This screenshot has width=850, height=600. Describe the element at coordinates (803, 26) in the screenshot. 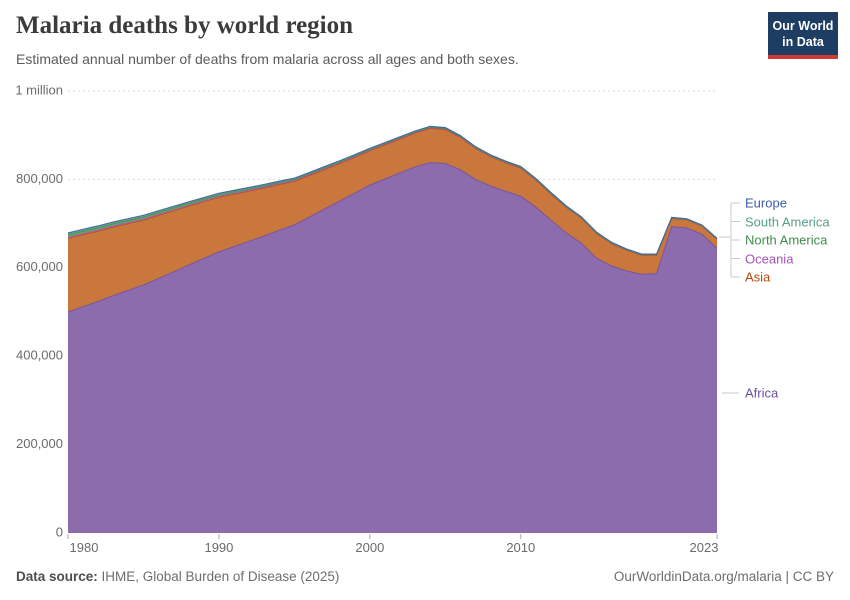

I see `owid-logo-line1: Our World` at that location.